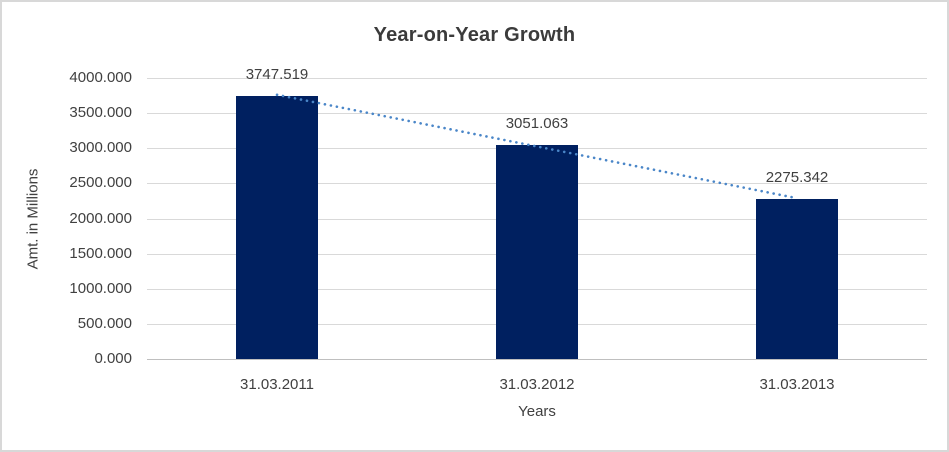 The width and height of the screenshot is (949, 452). Describe the element at coordinates (100, 148) in the screenshot. I see `y-axis-tick-label: 3000.000` at that location.